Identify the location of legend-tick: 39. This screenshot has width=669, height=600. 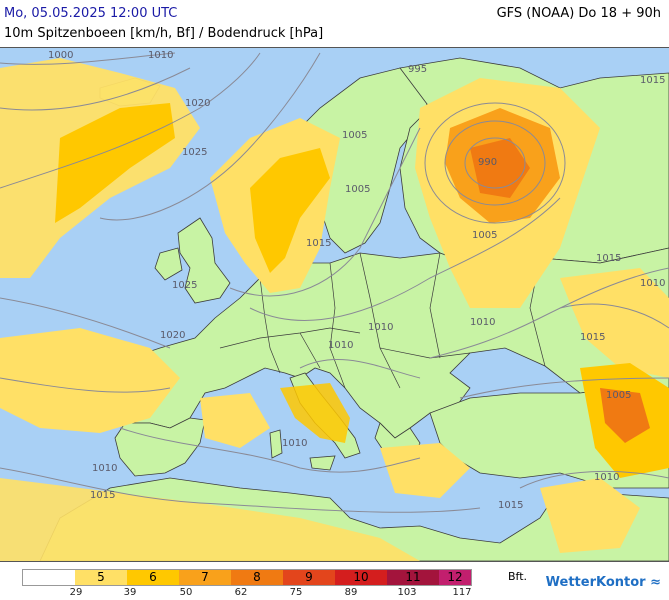
(130, 592).